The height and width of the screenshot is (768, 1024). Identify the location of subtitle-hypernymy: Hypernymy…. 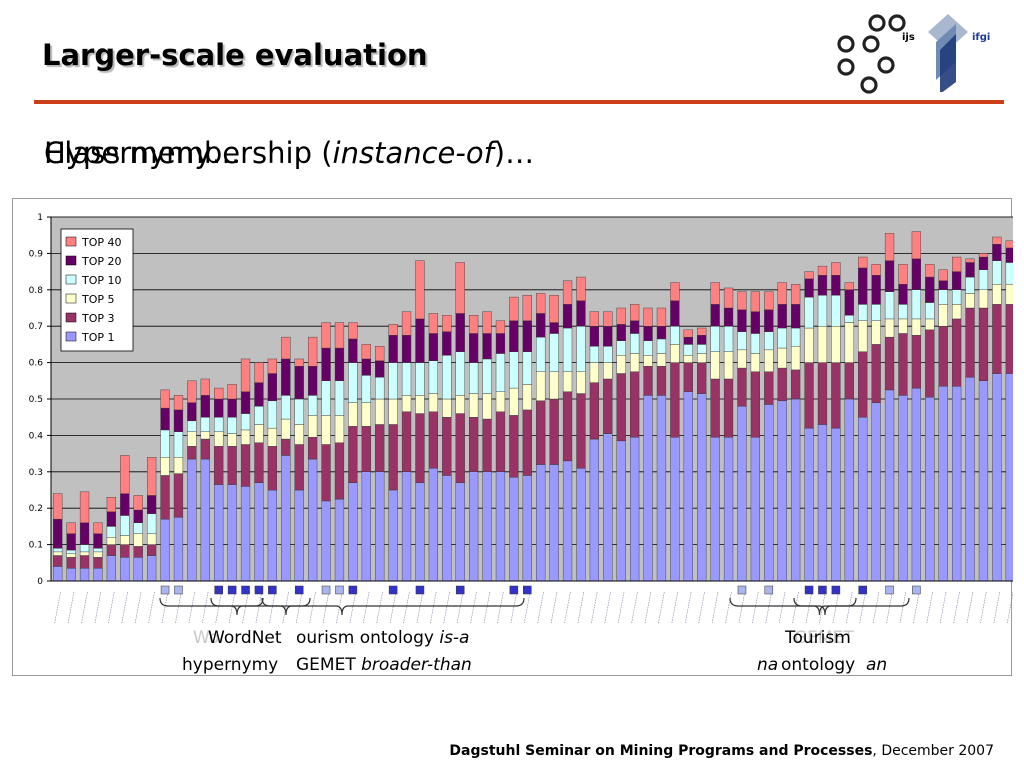
(142, 153).